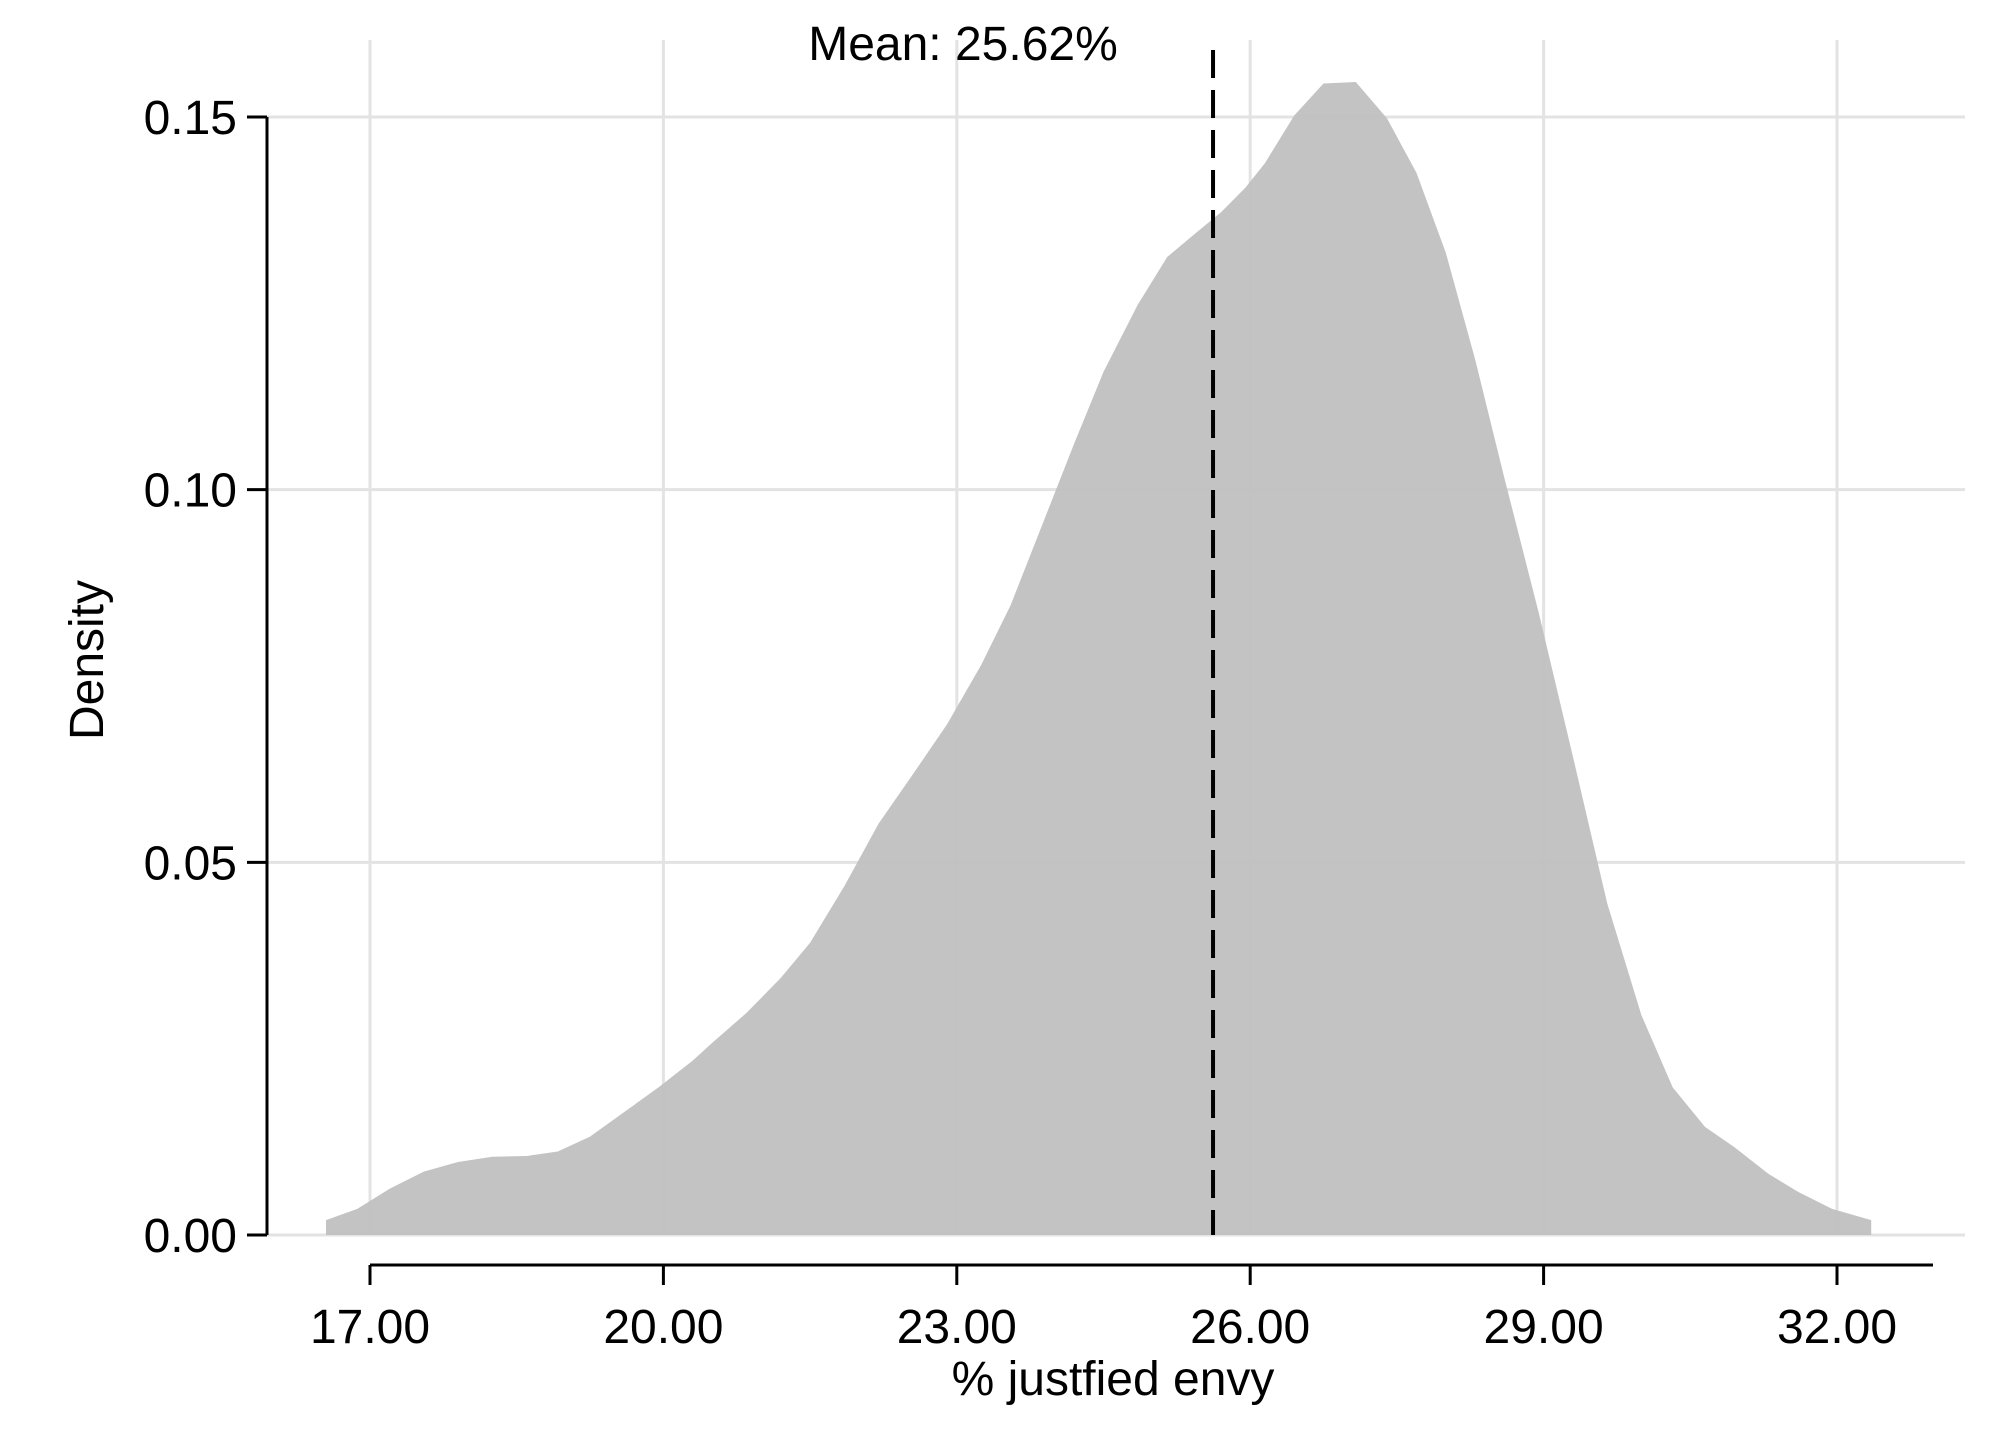 The height and width of the screenshot is (1455, 2000). Describe the element at coordinates (1837, 1327) in the screenshot. I see `x-tick-label: 32.00` at that location.